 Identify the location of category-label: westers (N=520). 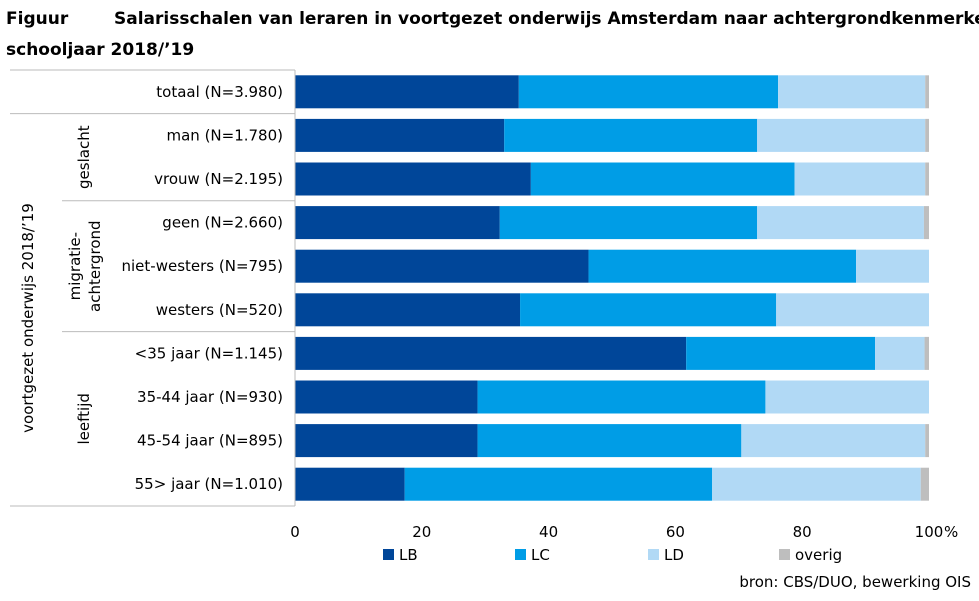
(219, 310).